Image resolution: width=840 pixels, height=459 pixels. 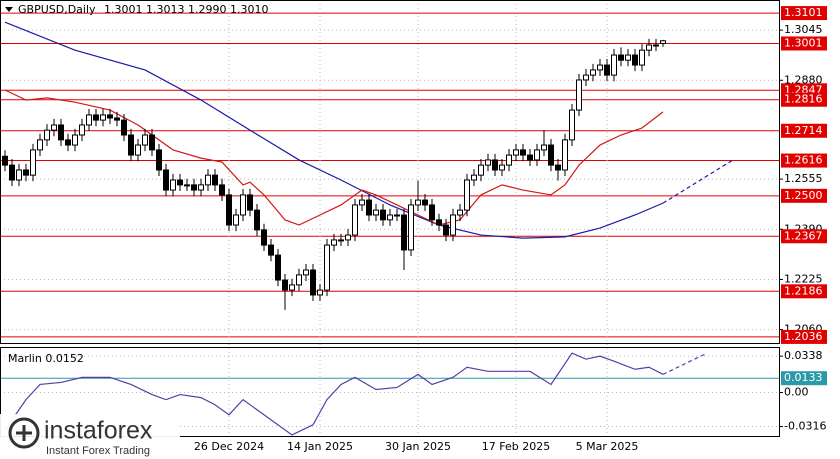 I want to click on y-tick-label: 0.0338, so click(x=803, y=355).